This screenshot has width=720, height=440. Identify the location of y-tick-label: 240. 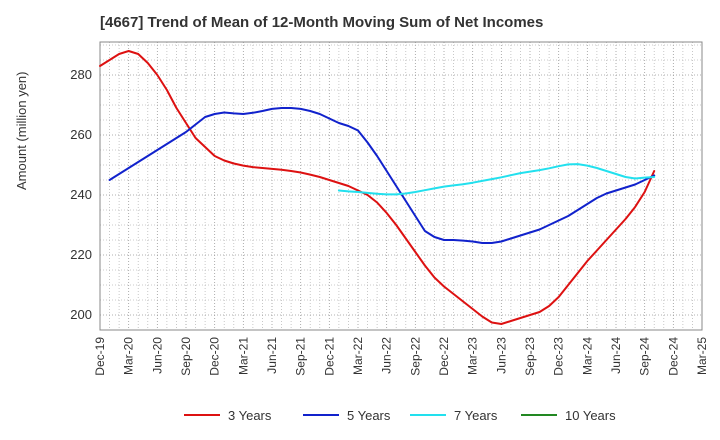
(81, 194).